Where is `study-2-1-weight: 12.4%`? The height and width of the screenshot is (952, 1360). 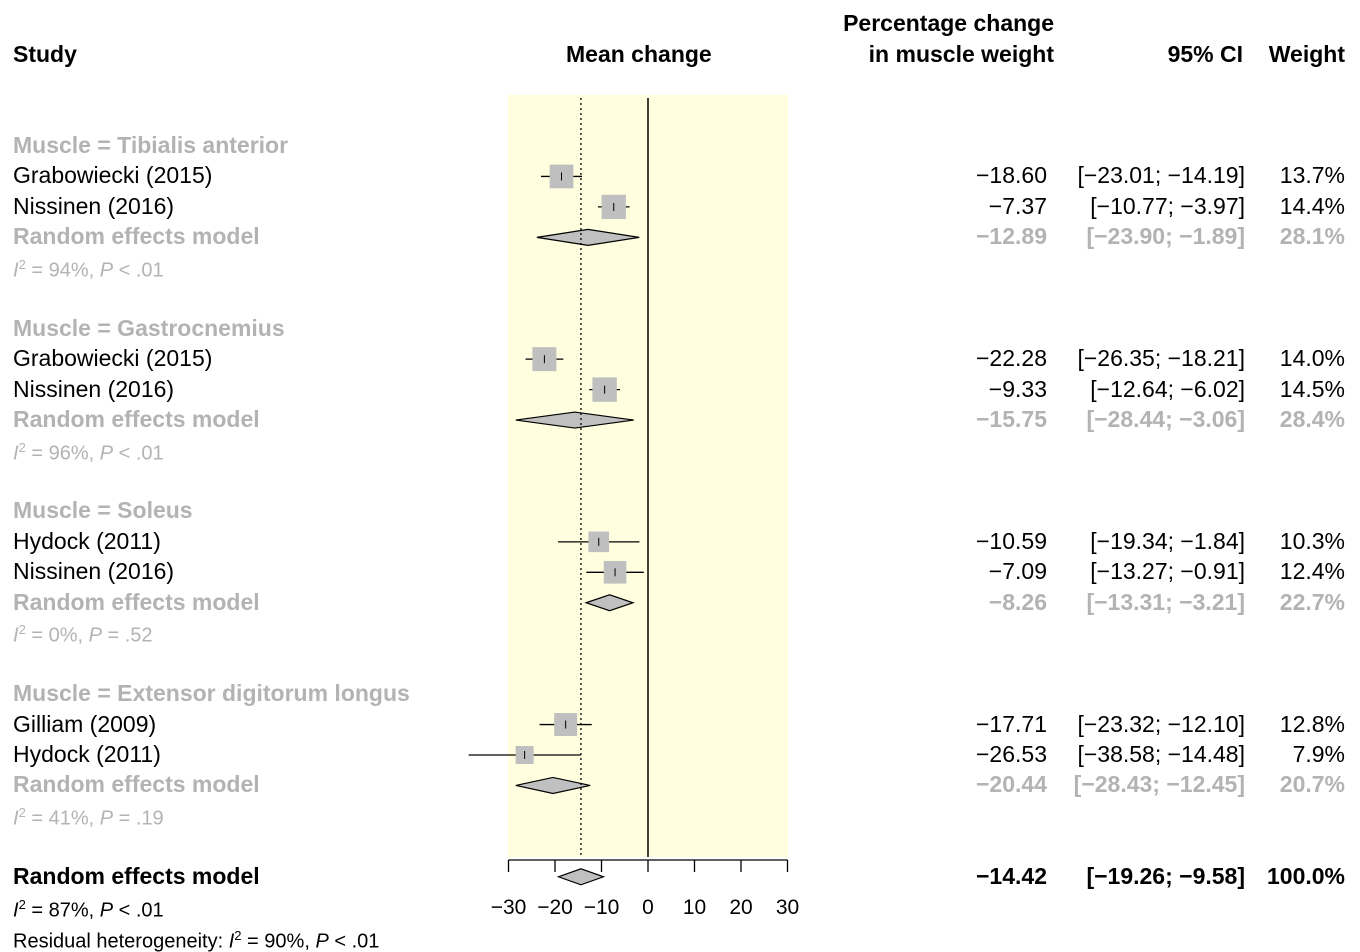 study-2-1-weight: 12.4% is located at coordinates (1312, 571).